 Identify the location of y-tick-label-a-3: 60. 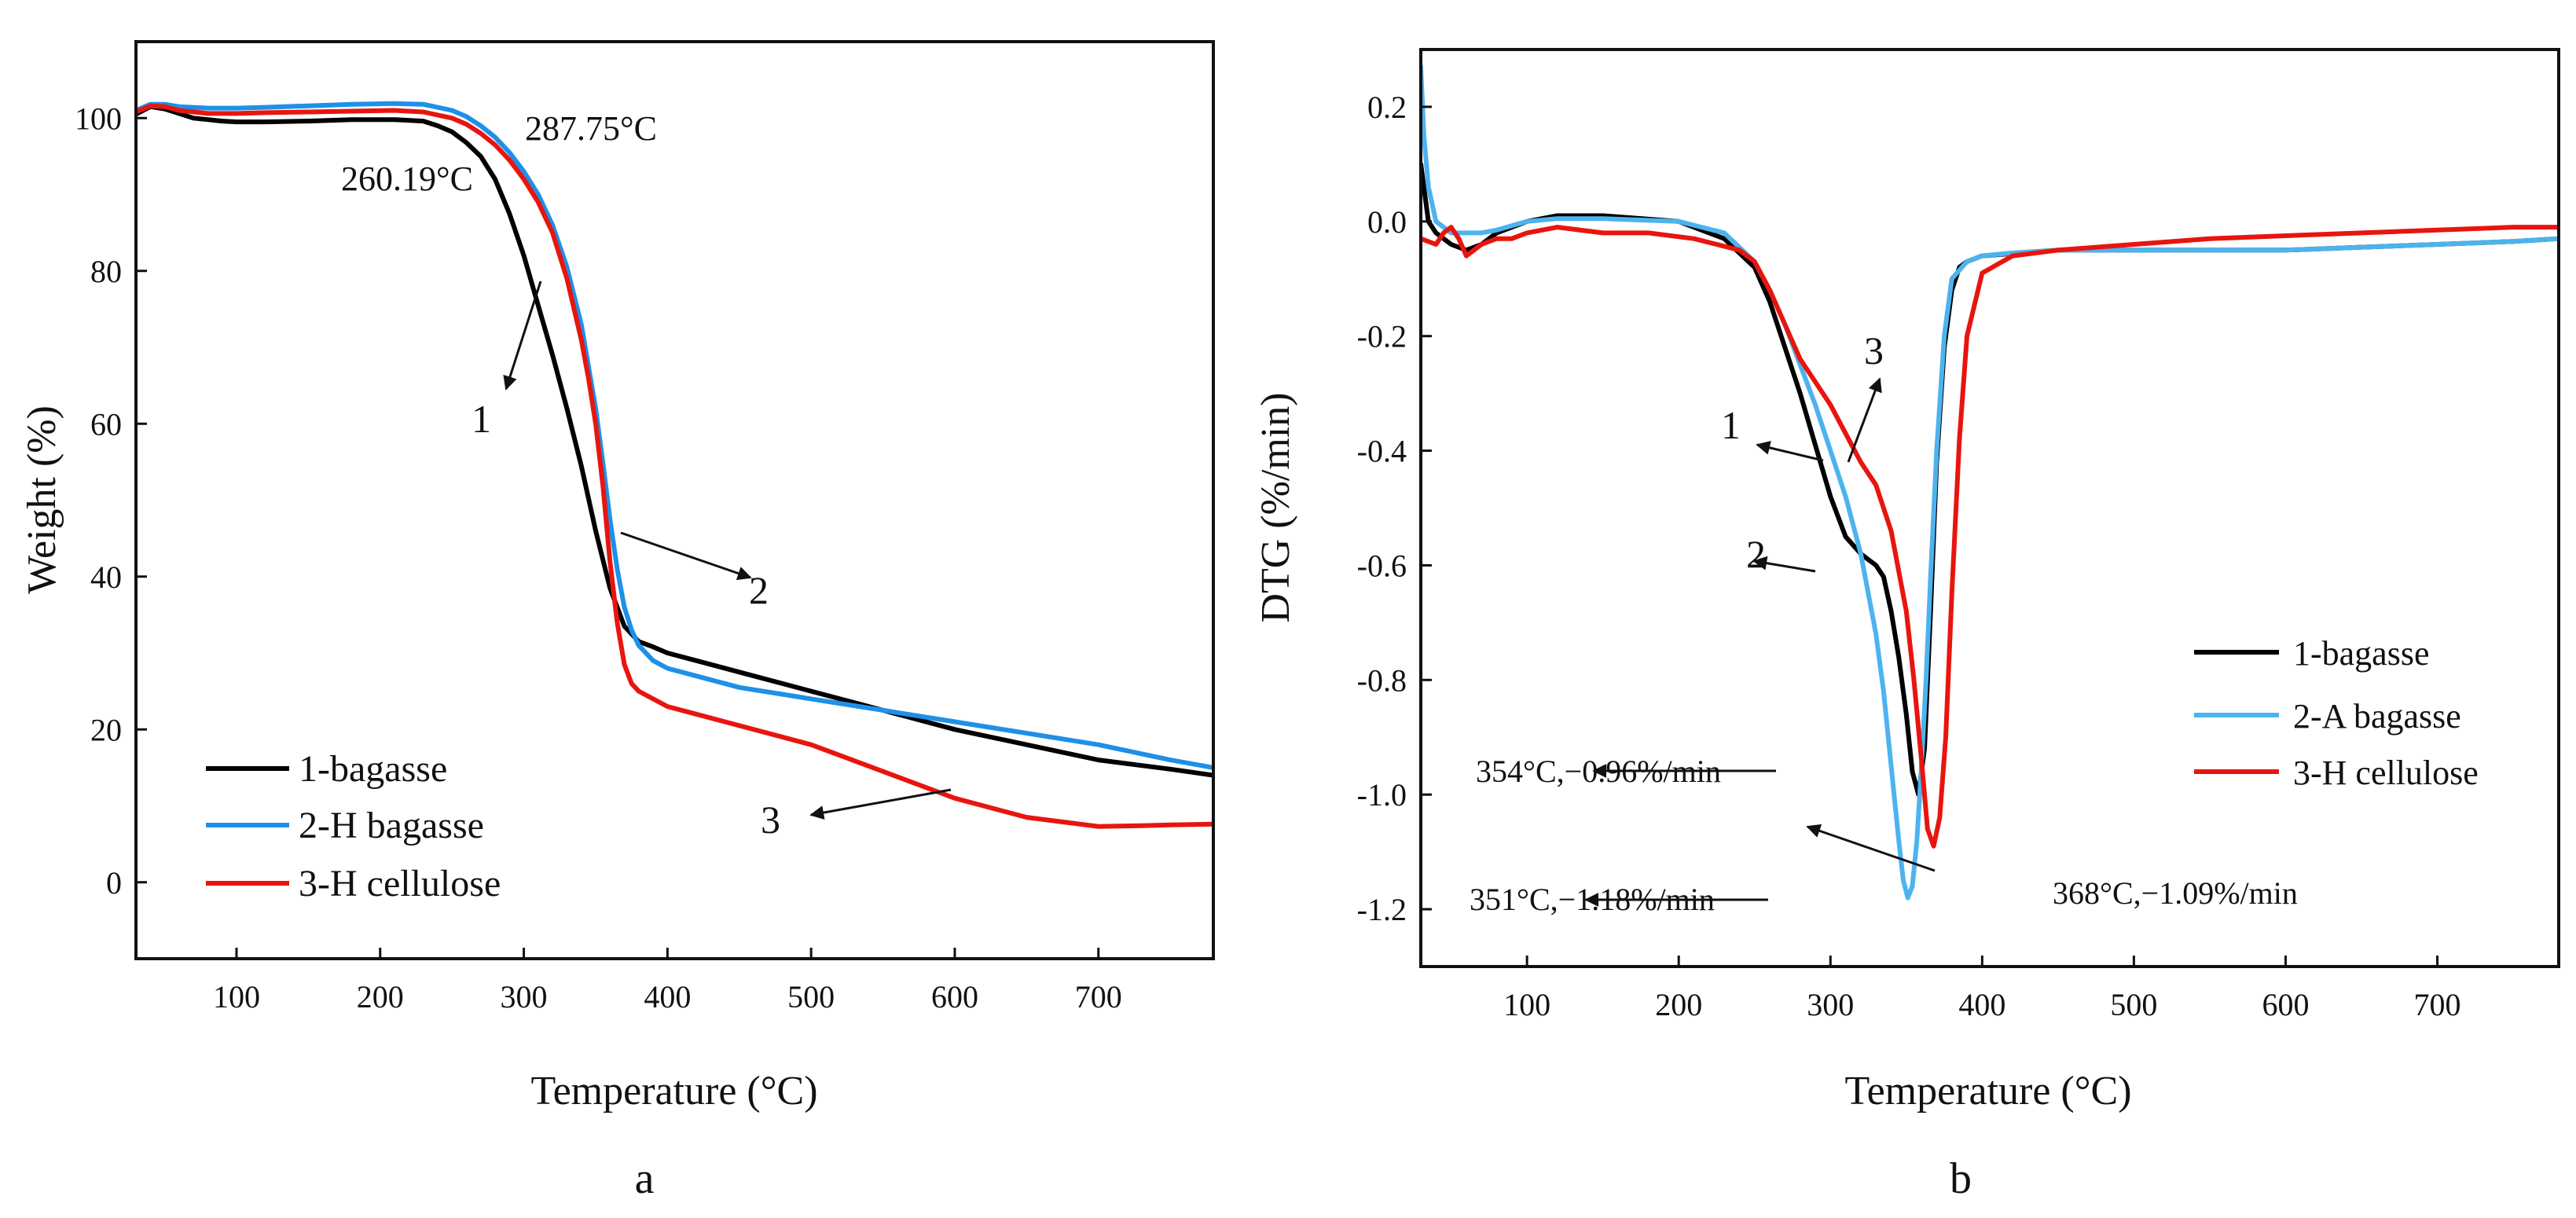
(106, 424).